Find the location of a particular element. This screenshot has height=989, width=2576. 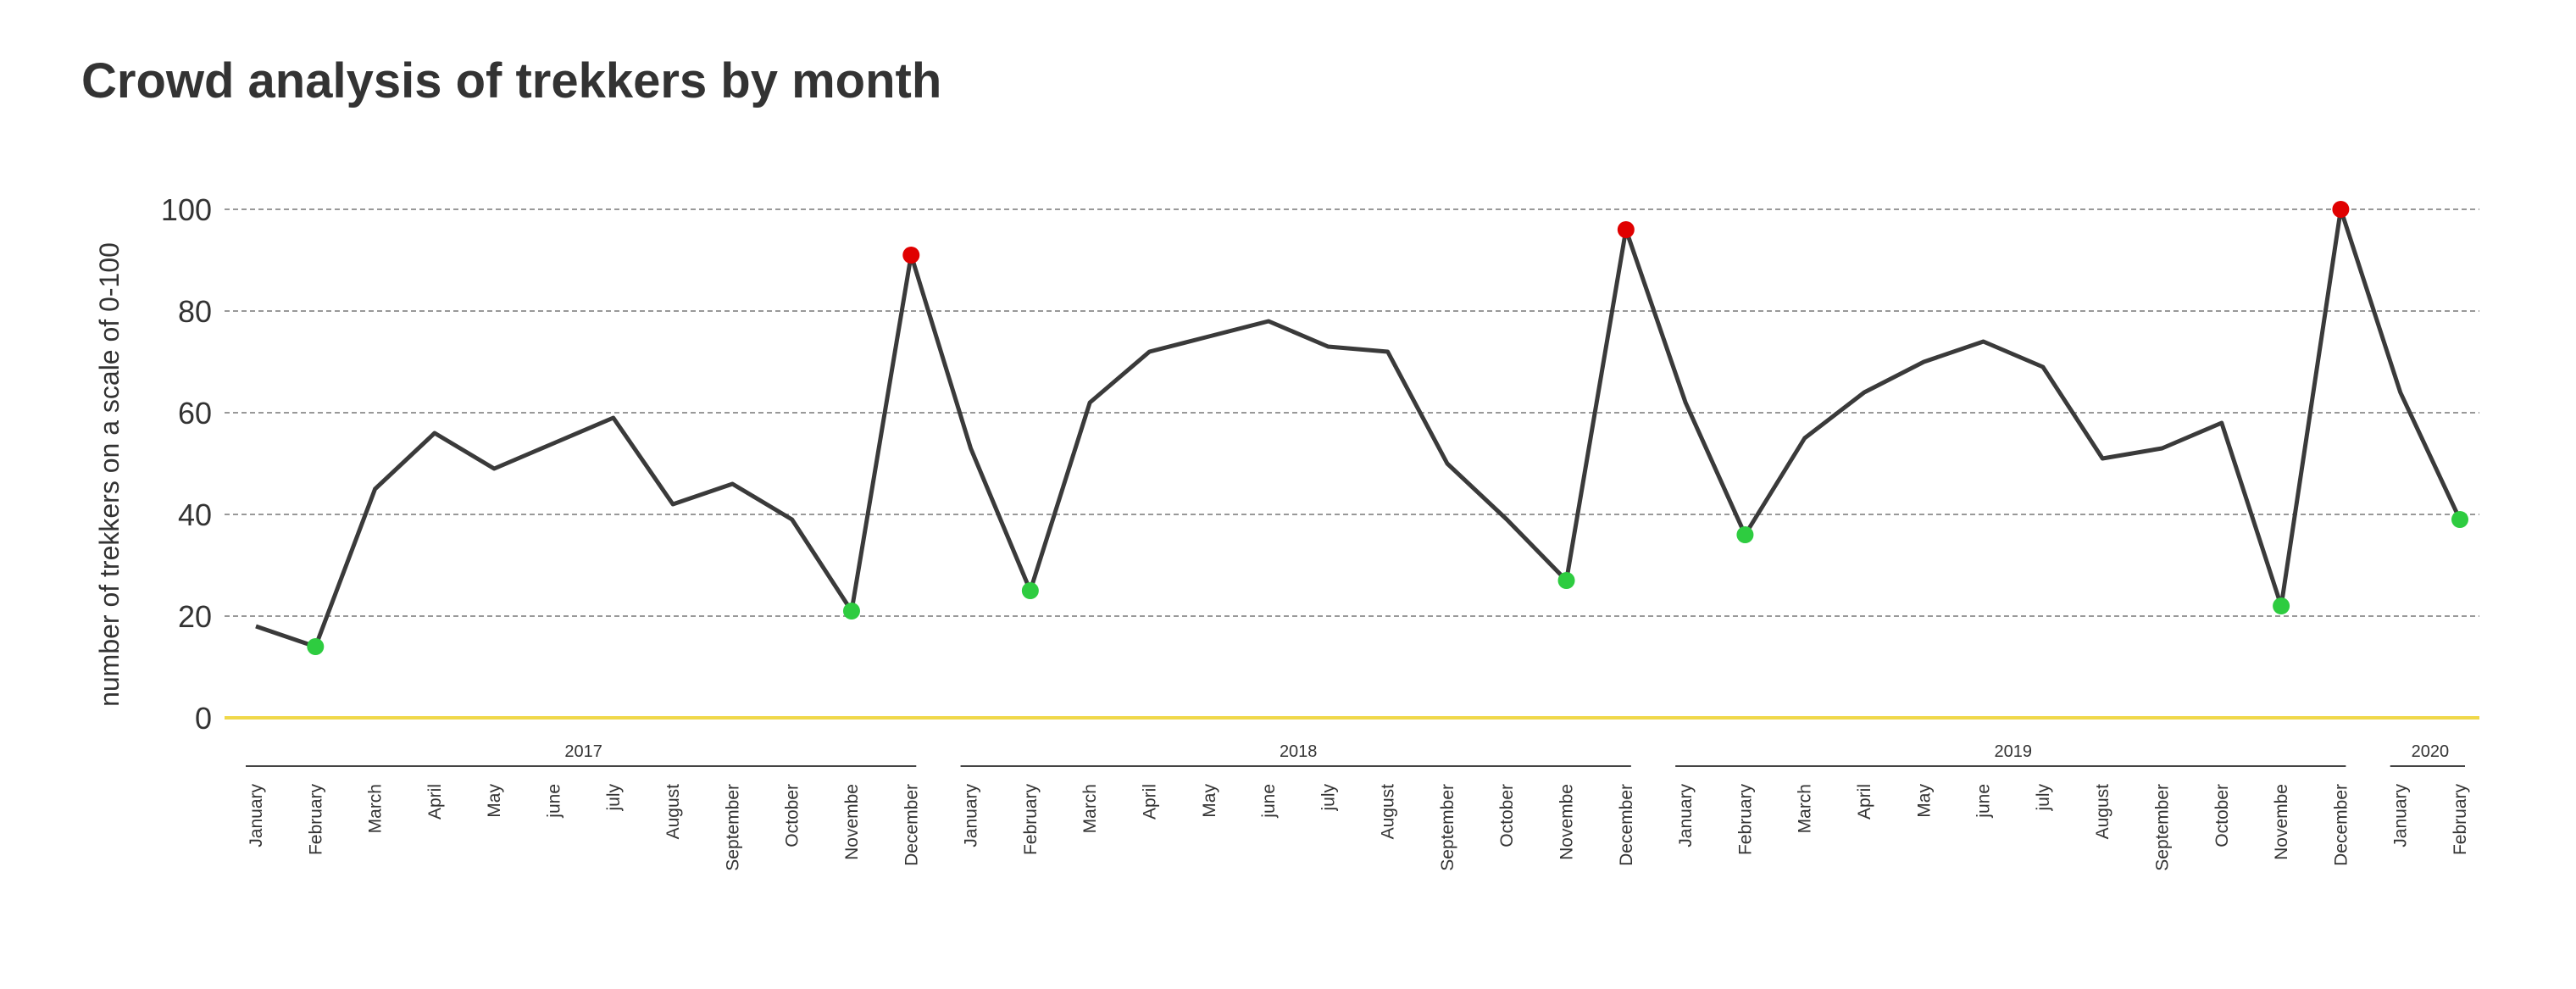

group-label: 2017 is located at coordinates (583, 752).